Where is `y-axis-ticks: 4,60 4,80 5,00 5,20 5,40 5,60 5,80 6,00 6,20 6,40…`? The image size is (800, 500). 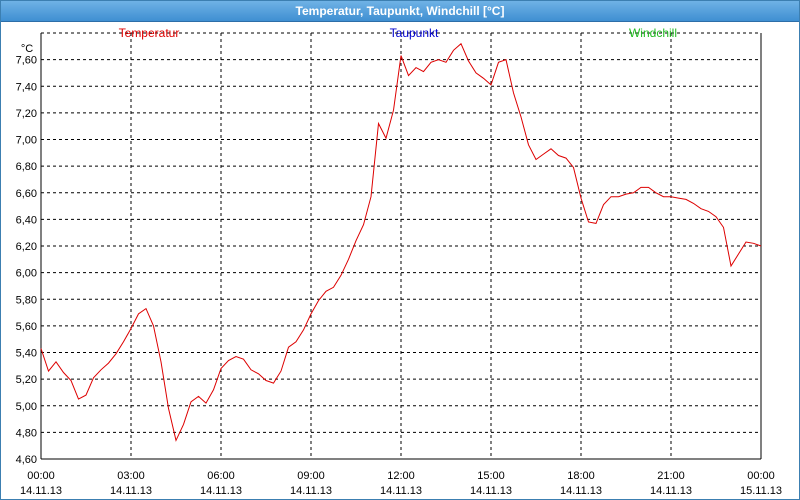 y-axis-ticks: 4,60 4,80 5,00 5,20 5,40 5,60 5,80 6,00 6,20 6,40… is located at coordinates (26, 260).